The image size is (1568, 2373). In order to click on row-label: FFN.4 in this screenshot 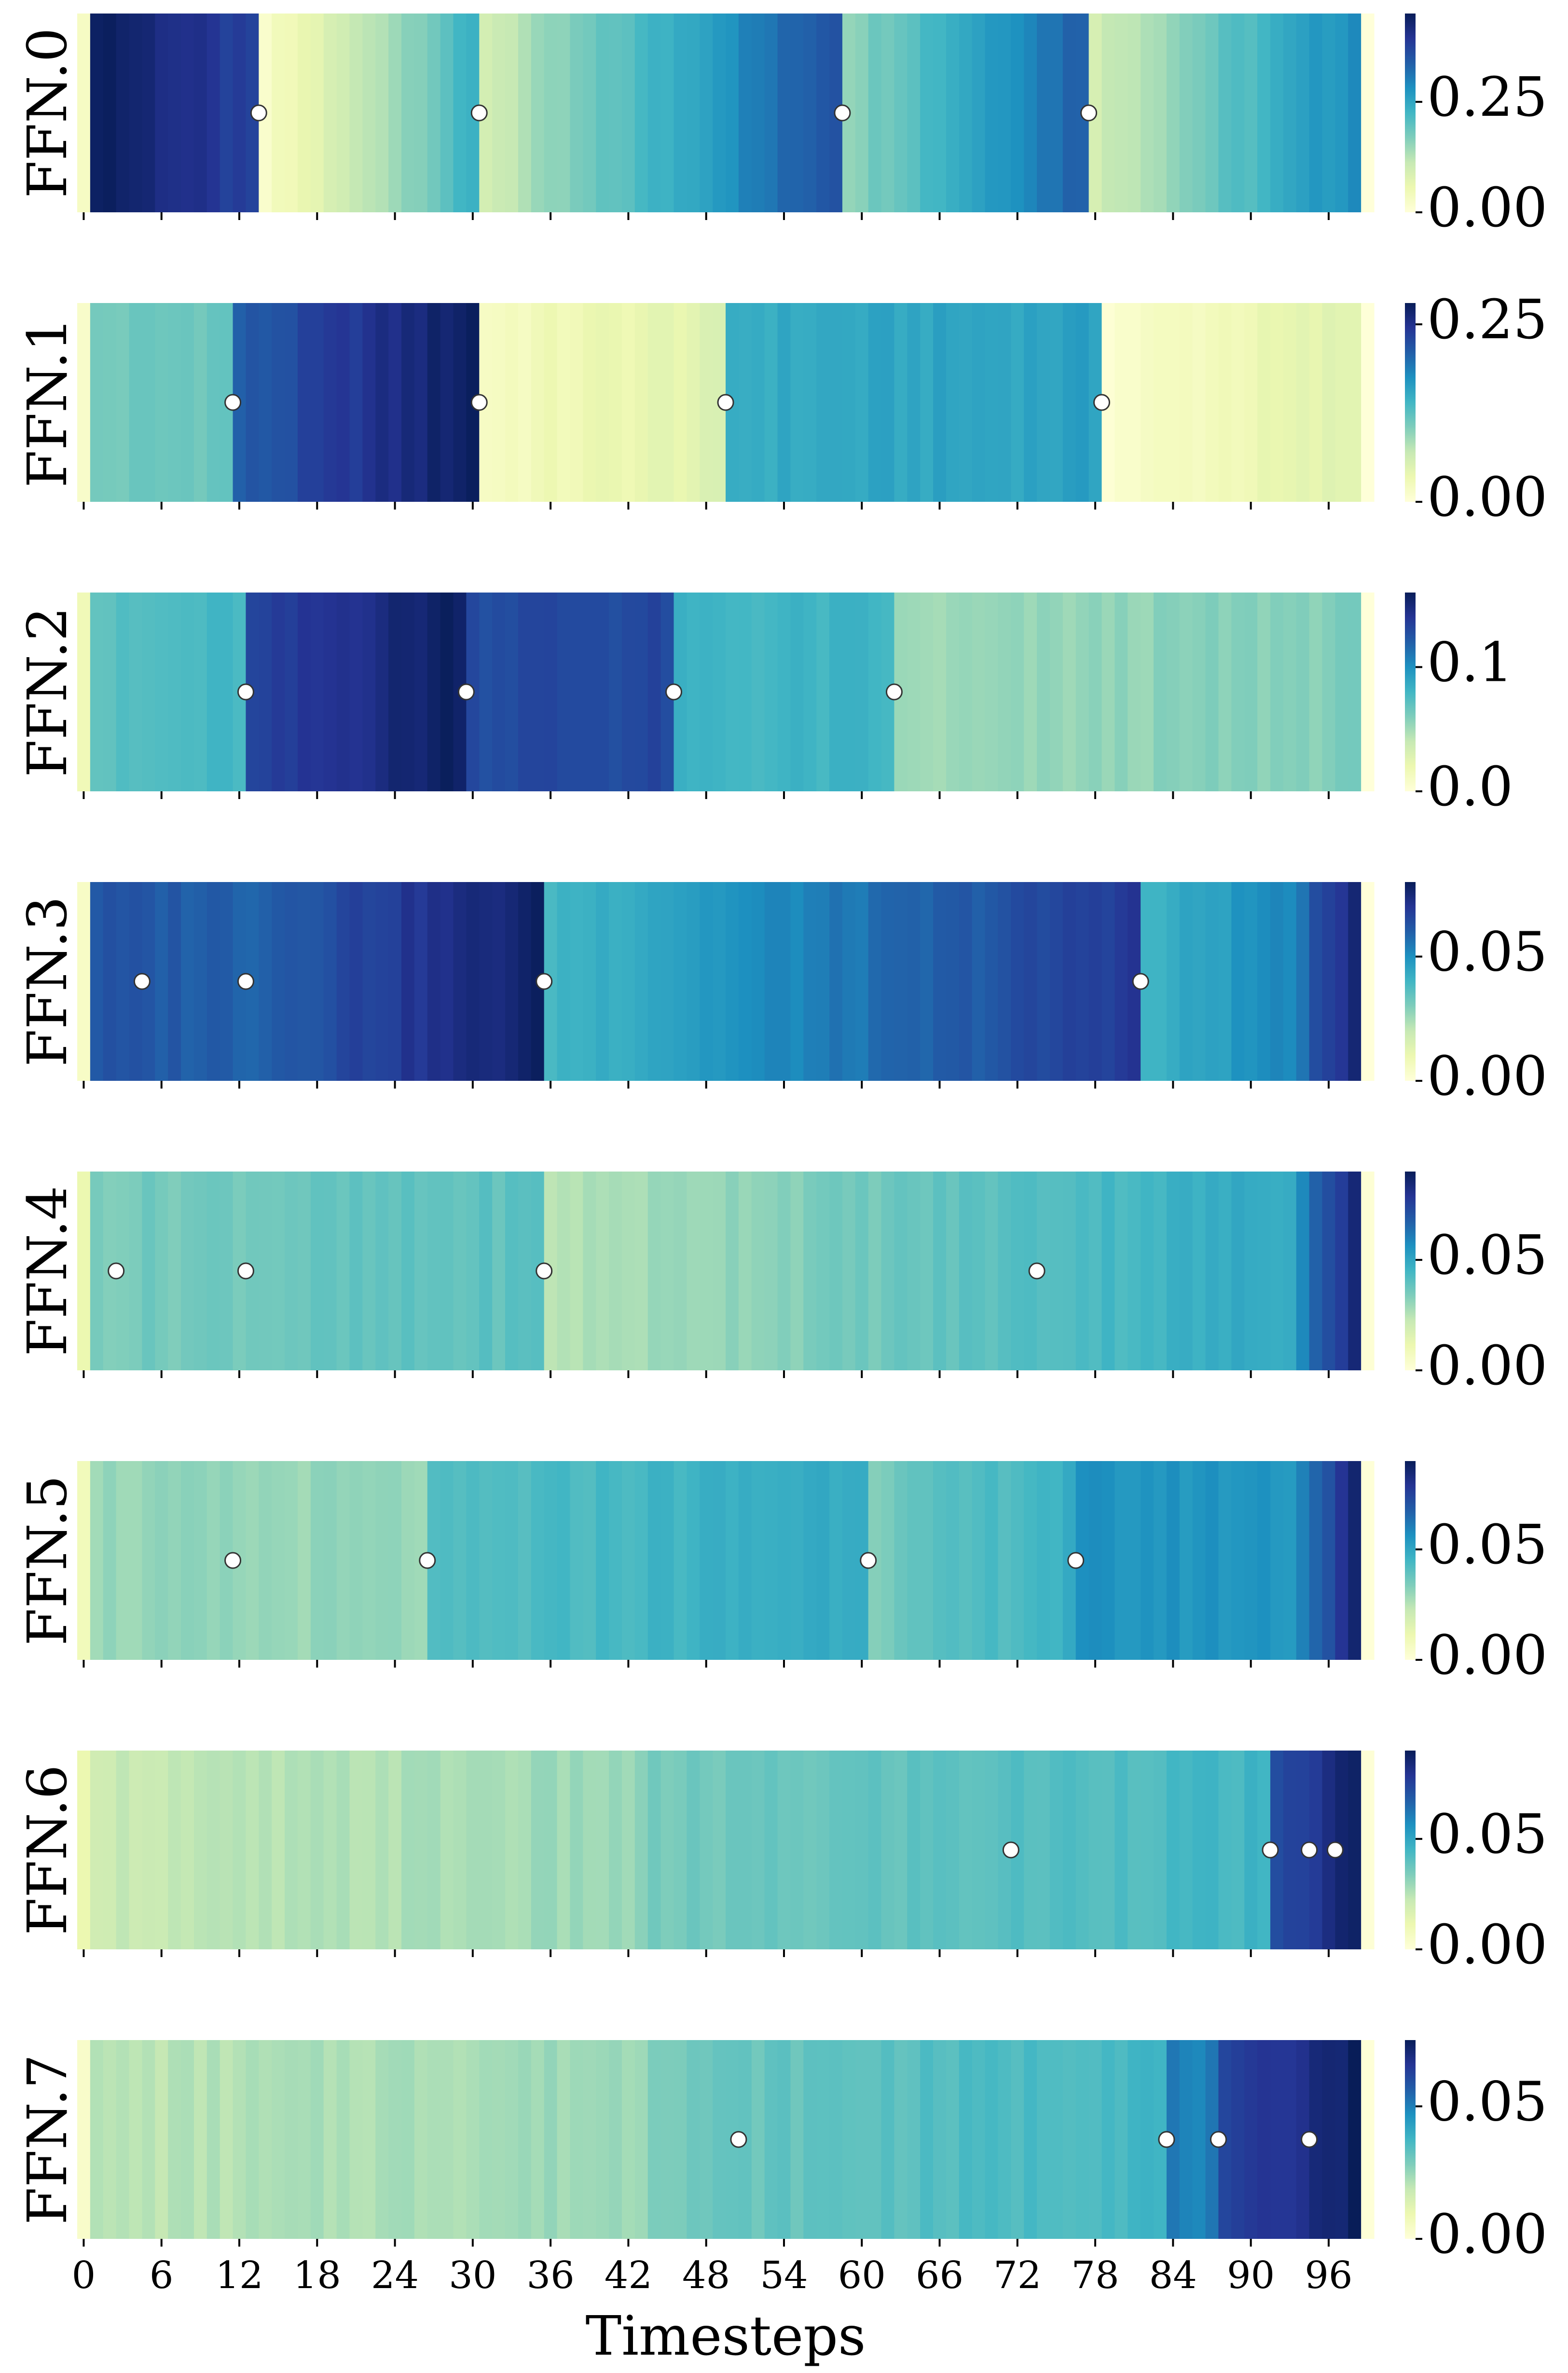, I will do `click(47, 1271)`.